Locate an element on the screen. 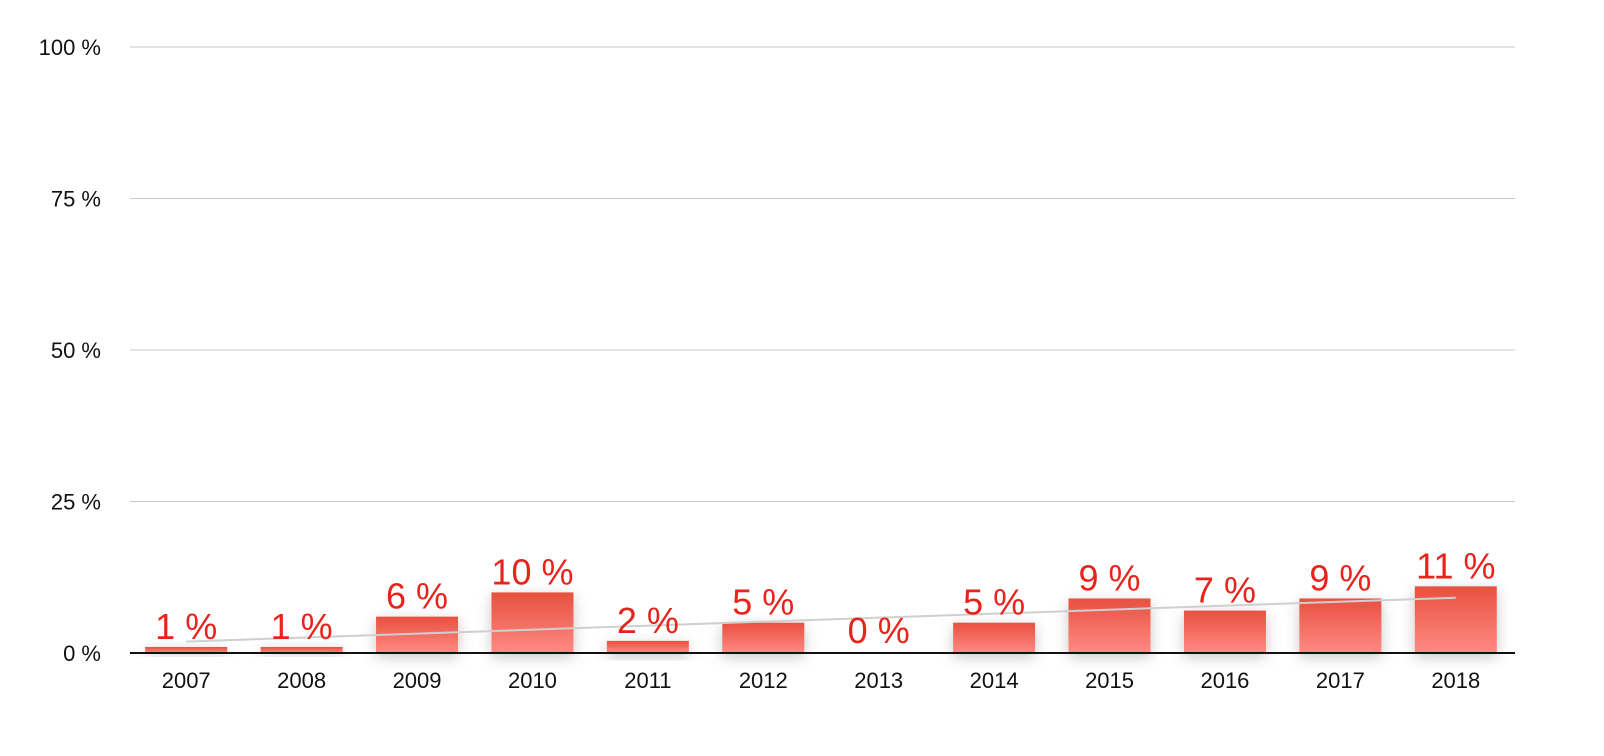 Image resolution: width=1604 pixels, height=756 pixels. trendline is located at coordinates (821, 619).